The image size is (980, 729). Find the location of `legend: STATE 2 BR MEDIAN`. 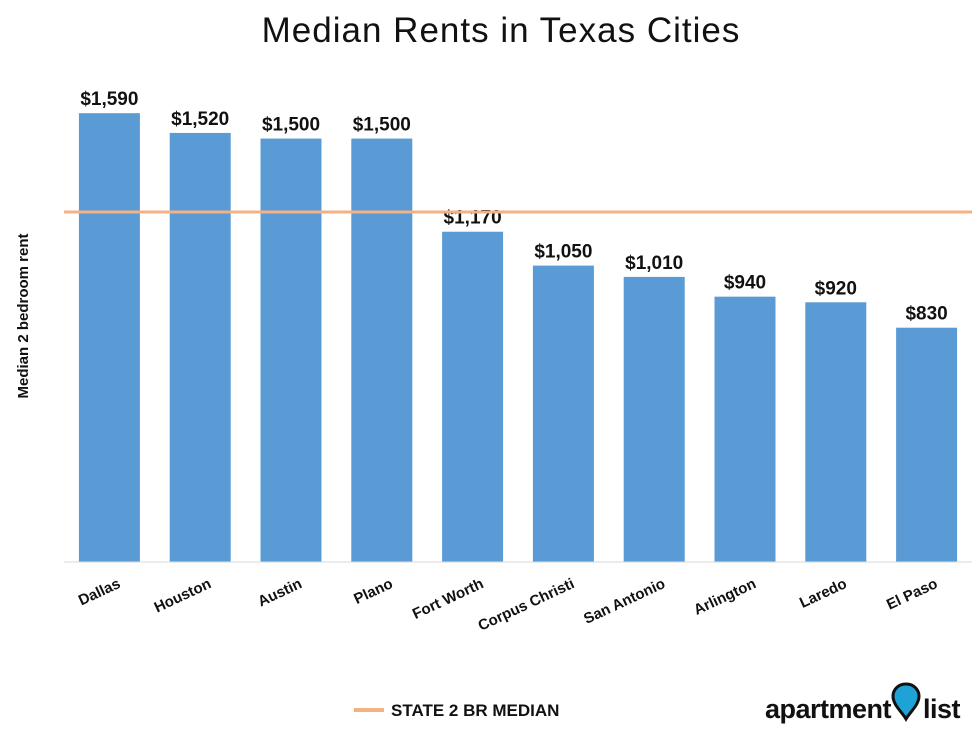

legend: STATE 2 BR MEDIAN is located at coordinates (456, 710).